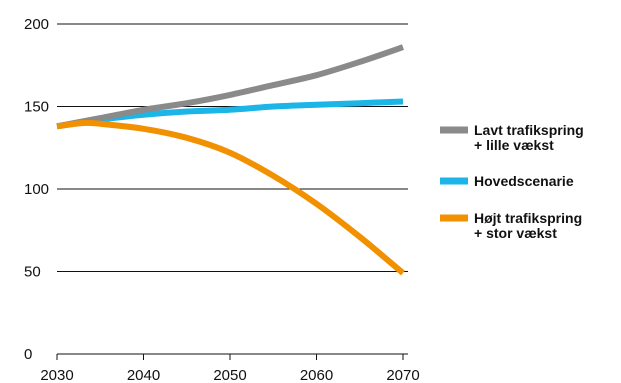  Describe the element at coordinates (36, 24) in the screenshot. I see `y-tick-label: 200` at that location.